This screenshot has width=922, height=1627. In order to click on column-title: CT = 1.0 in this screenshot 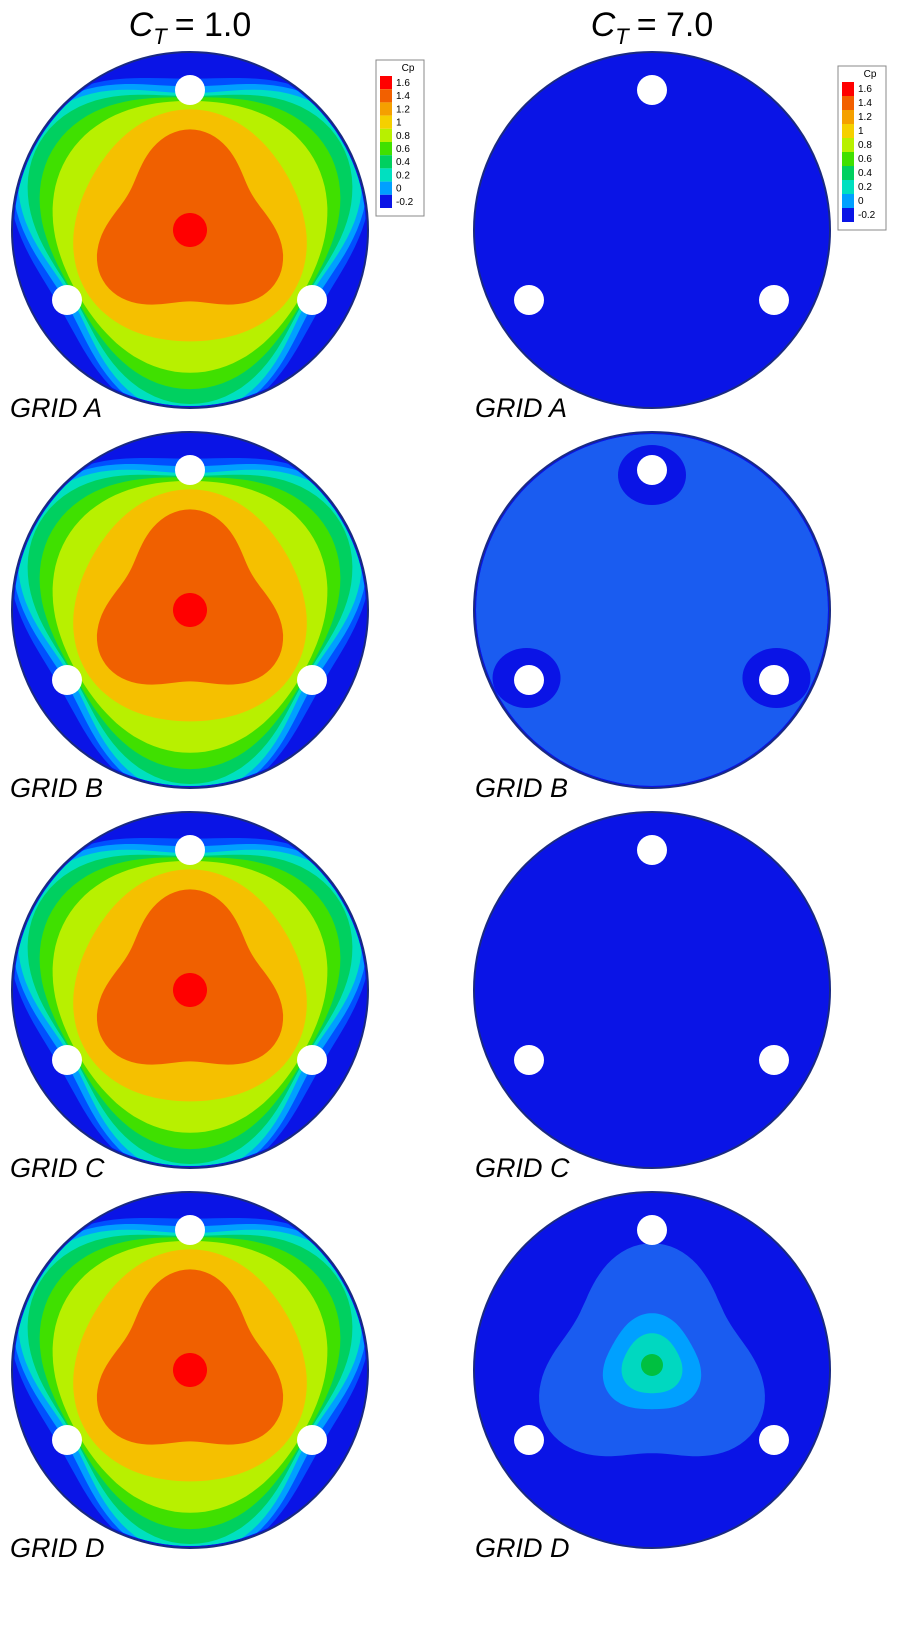, I will do `click(190, 27)`.